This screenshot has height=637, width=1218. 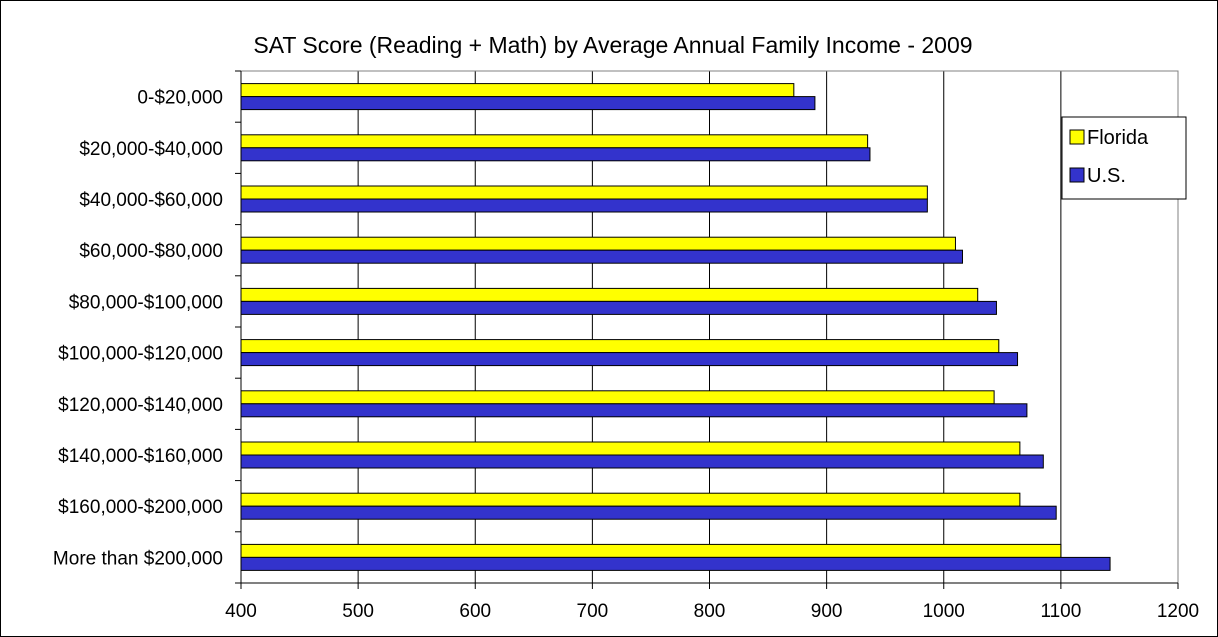 What do you see at coordinates (241, 611) in the screenshot?
I see `x-tick-label: 400` at bounding box center [241, 611].